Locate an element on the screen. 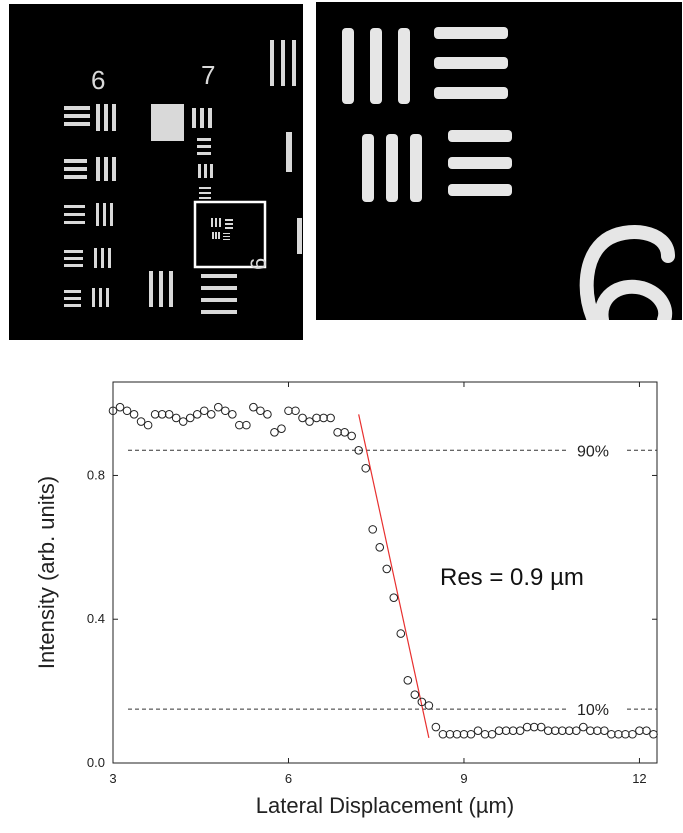  group-7-label: 7 is located at coordinates (208, 75).